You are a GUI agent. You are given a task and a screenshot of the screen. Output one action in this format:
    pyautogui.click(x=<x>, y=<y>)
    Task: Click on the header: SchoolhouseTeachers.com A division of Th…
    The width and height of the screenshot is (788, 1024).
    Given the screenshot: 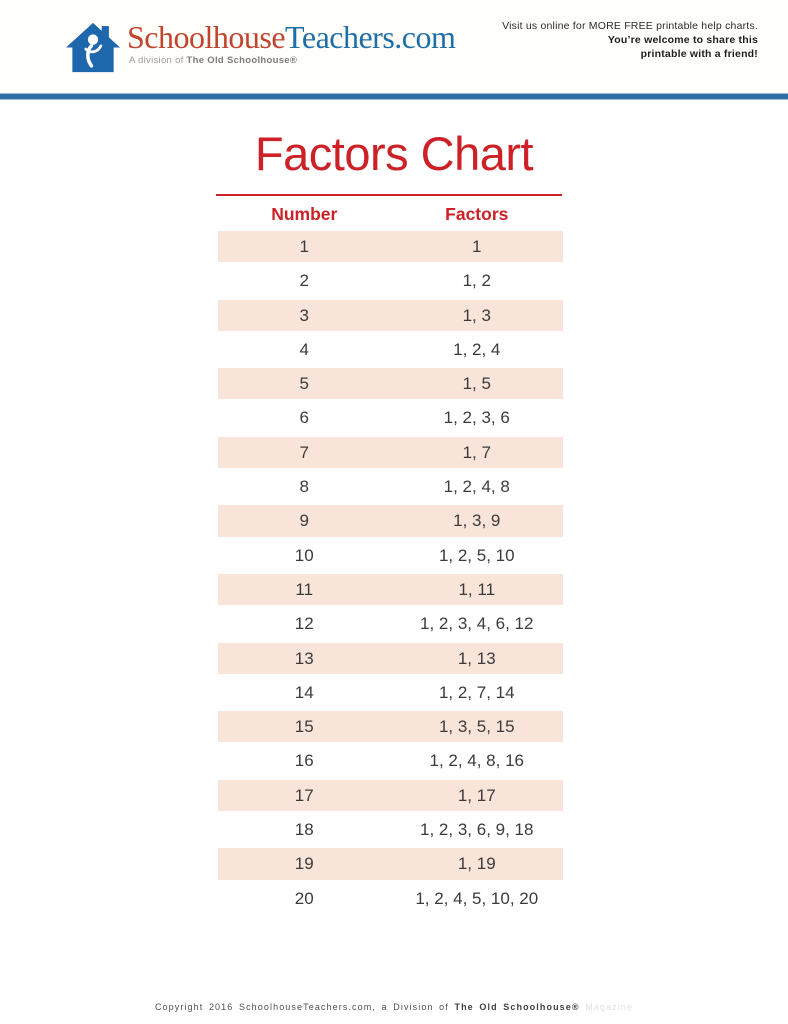 What is the action you would take?
    pyautogui.click(x=394, y=47)
    